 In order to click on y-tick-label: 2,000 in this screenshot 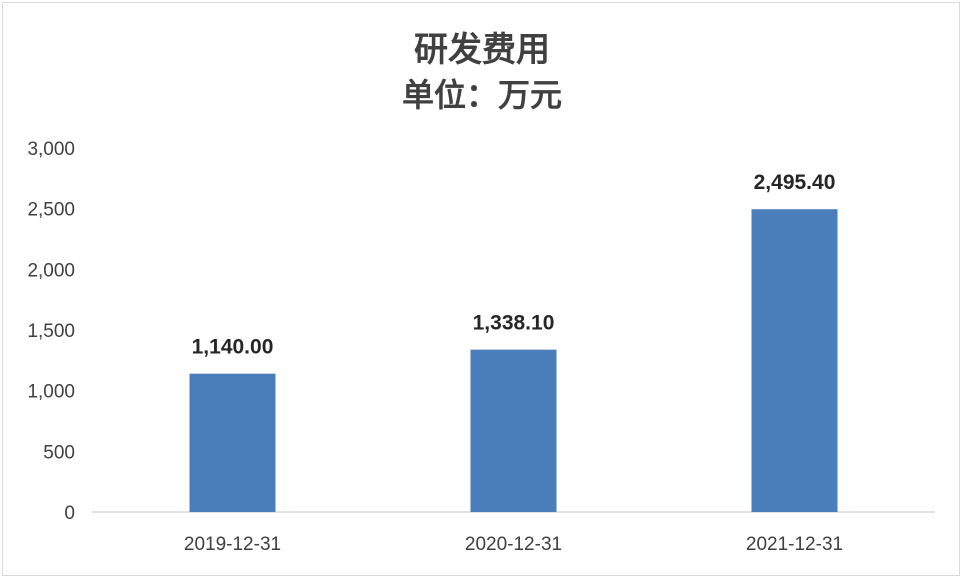, I will do `click(51, 270)`.